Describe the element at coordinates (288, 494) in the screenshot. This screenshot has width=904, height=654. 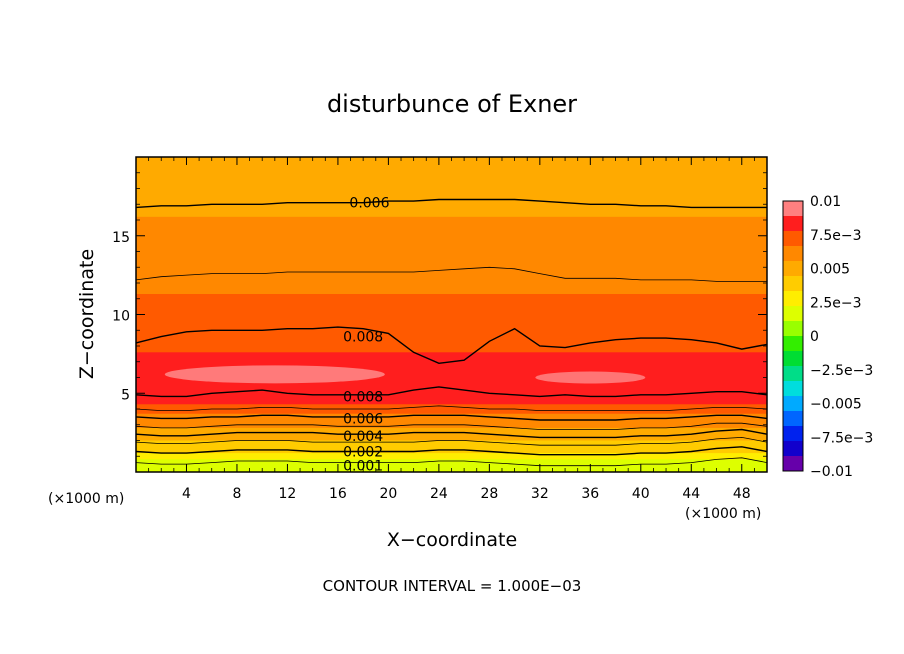
I see `x-tick-label-2: 12` at that location.